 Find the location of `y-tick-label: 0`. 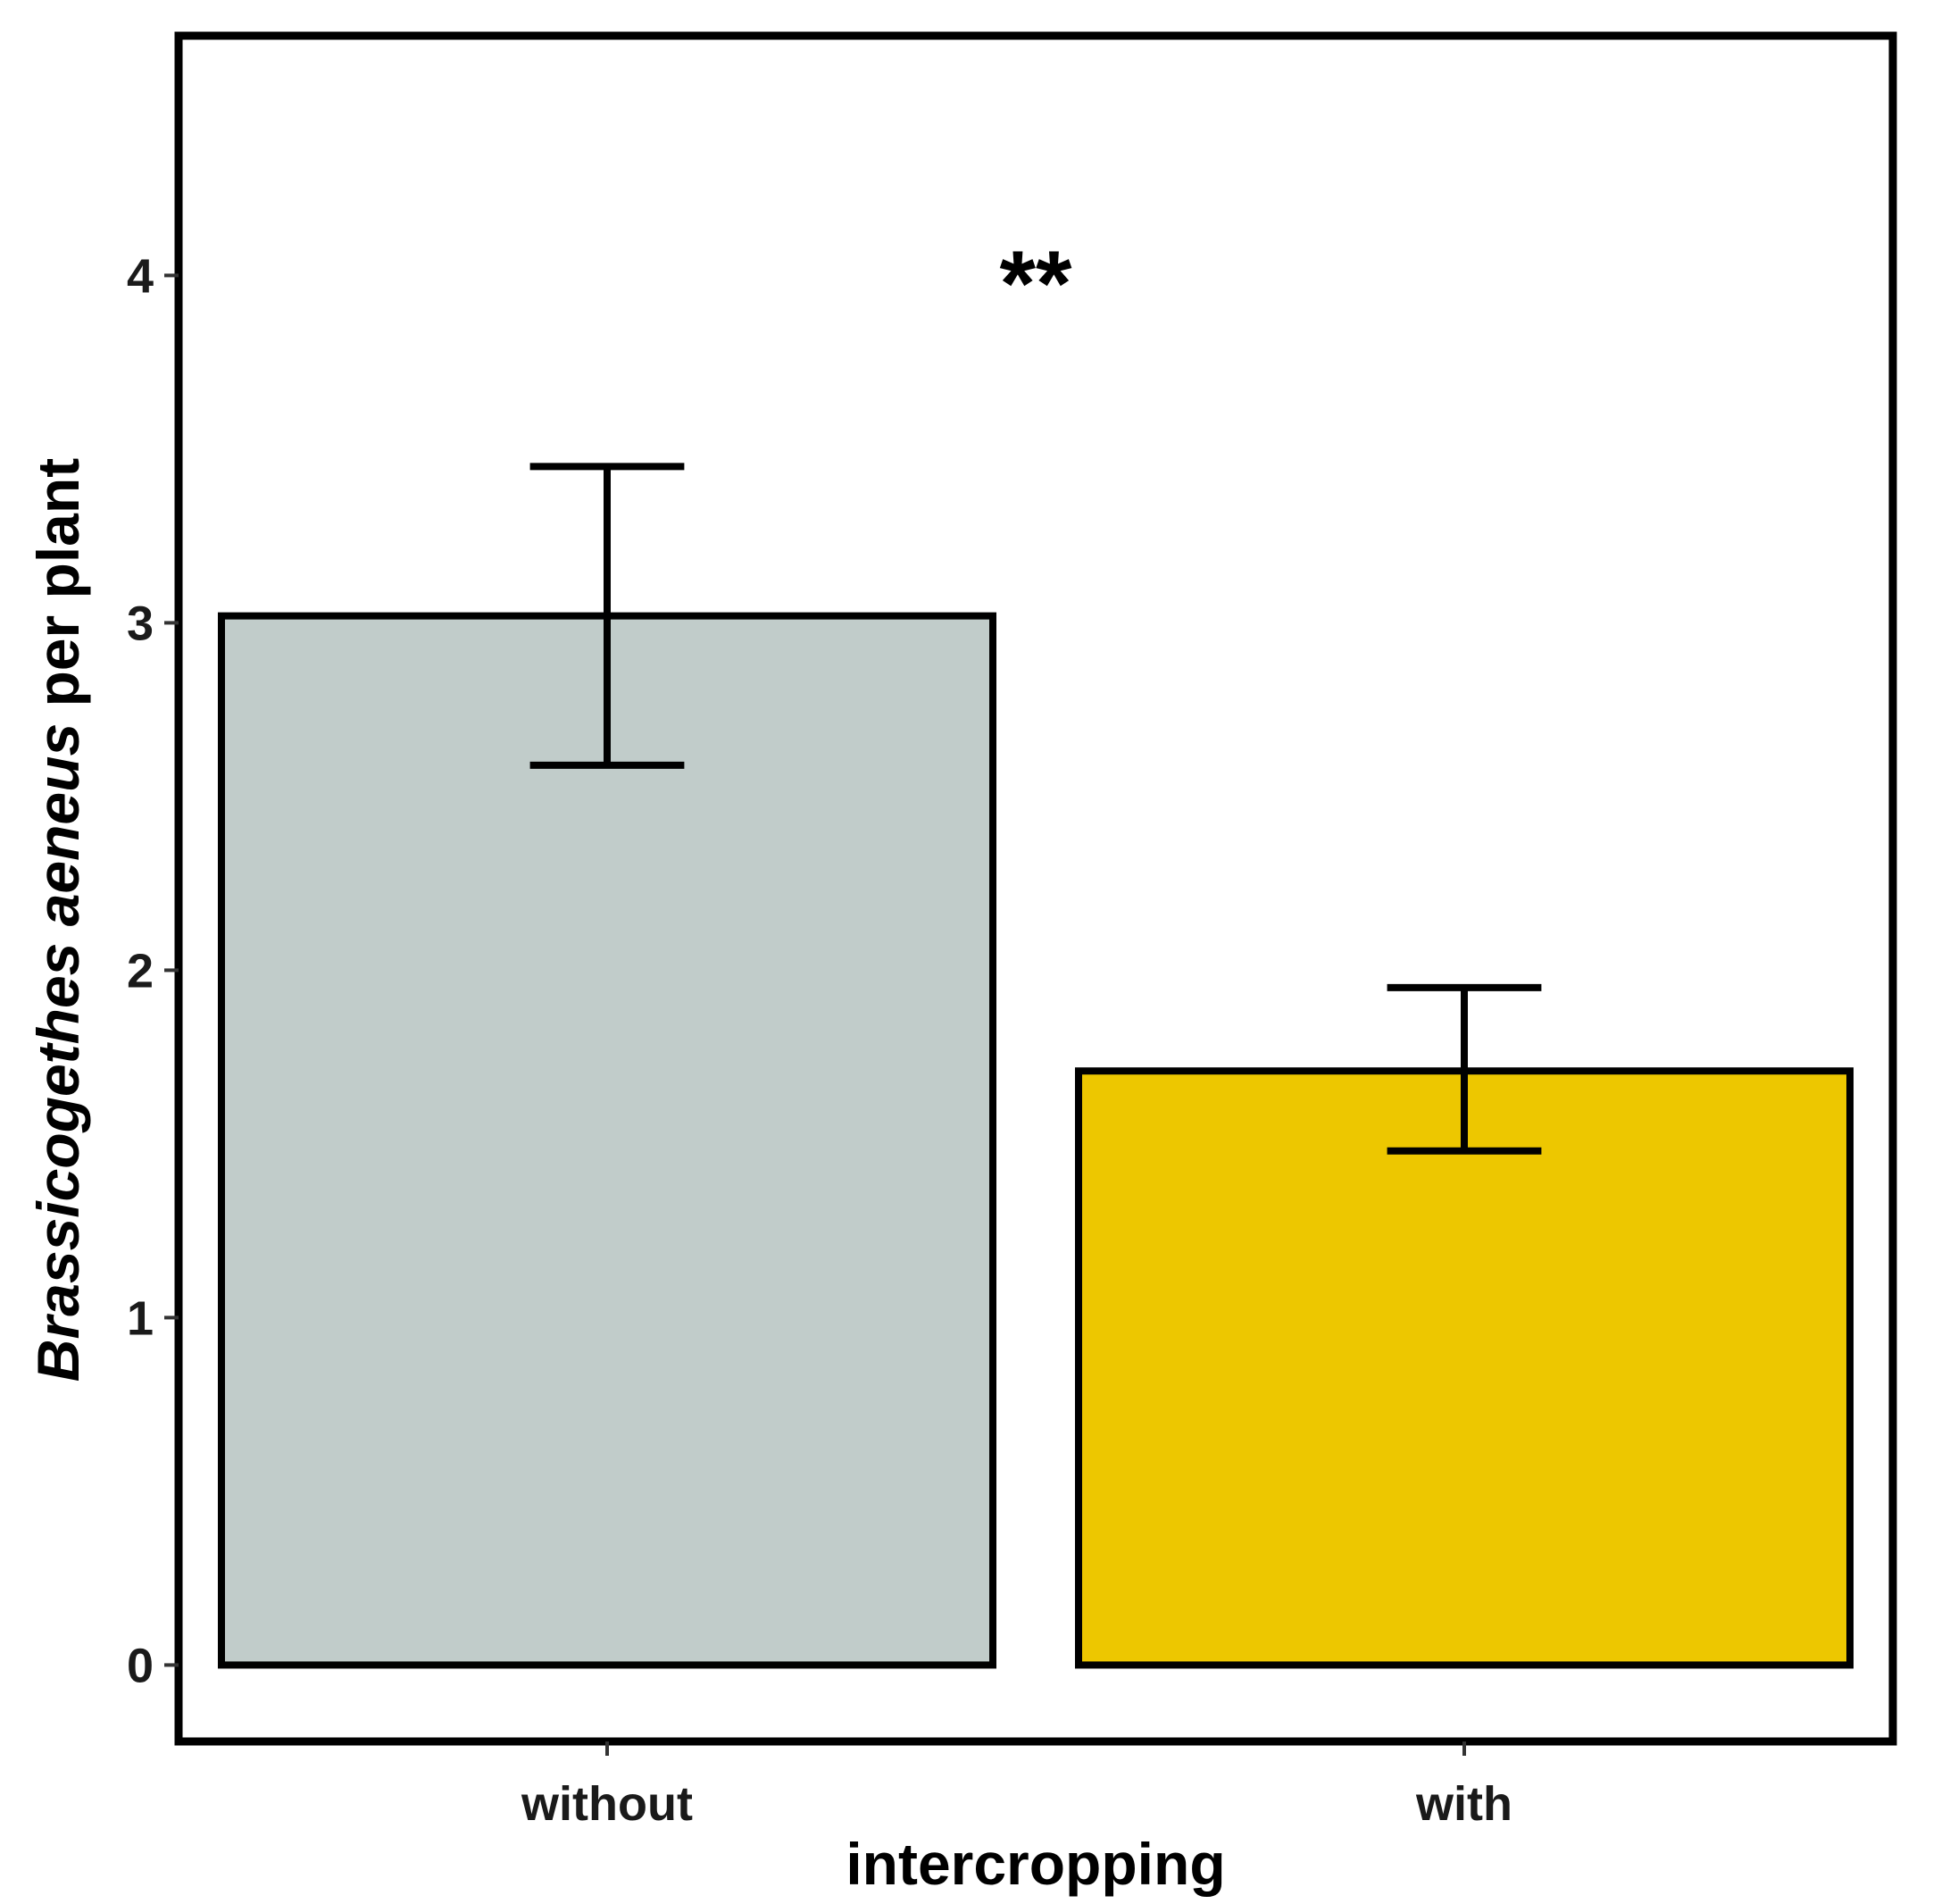

y-tick-label: 0 is located at coordinates (140, 1665).